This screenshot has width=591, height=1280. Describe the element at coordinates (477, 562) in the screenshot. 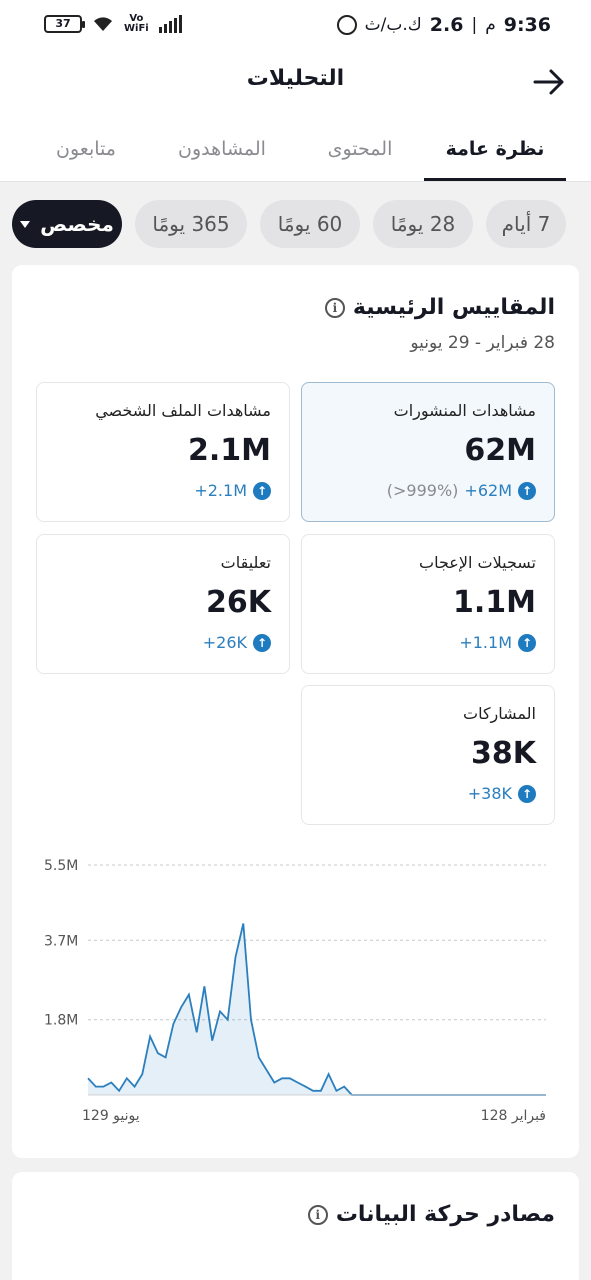

I see `metric-label: تسجيلات الإعجاب` at that location.